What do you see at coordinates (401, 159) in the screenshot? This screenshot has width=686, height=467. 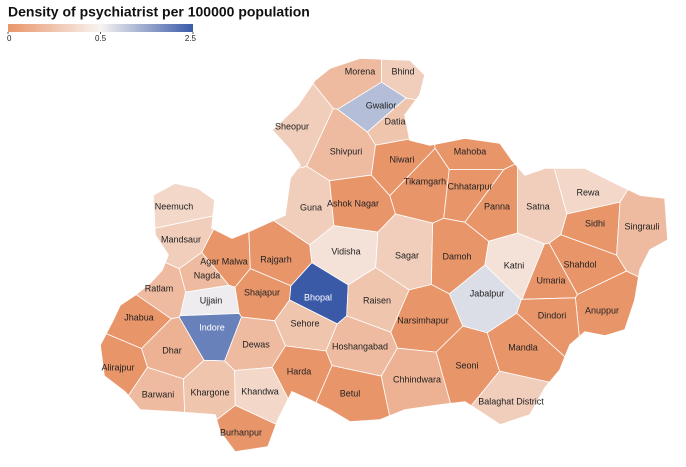 I see `district-label: Niwari` at bounding box center [401, 159].